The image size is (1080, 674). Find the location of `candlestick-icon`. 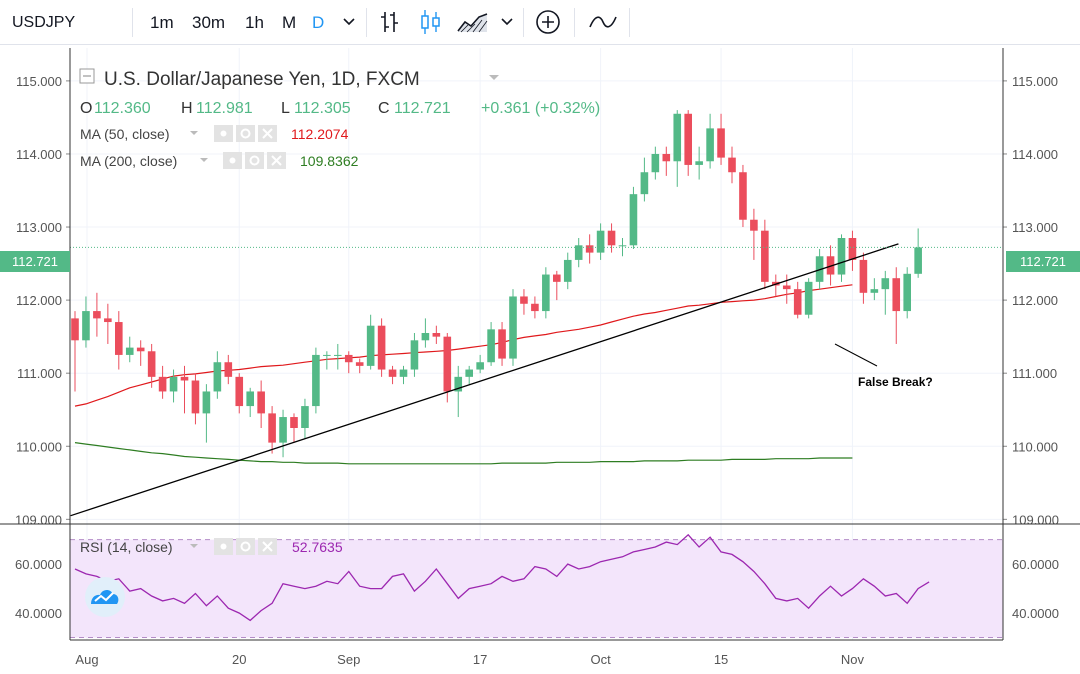

candlestick-icon is located at coordinates (431, 22).